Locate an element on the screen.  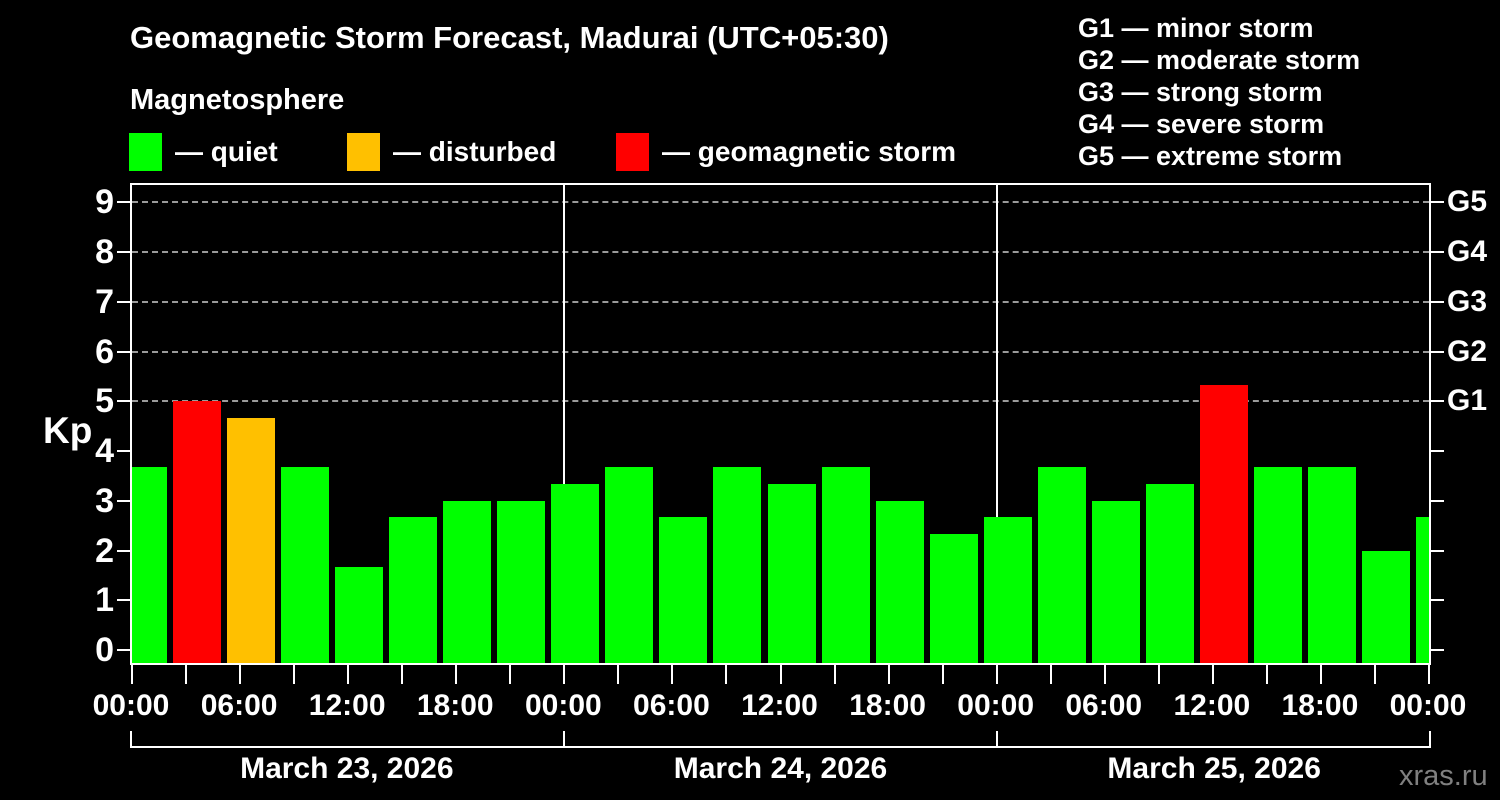
y-axis-title: Kp is located at coordinates (68, 430).